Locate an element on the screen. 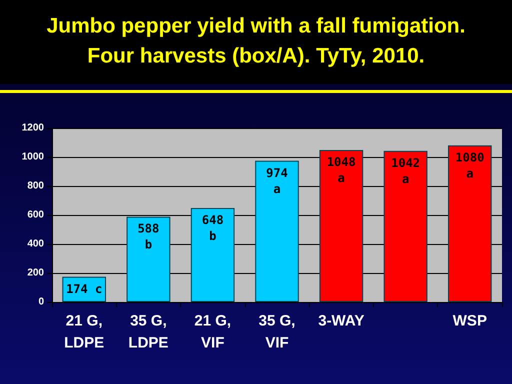 This screenshot has height=384, width=512. chart-title: Jumbo pepper yield with a fall fumigation. Four harvests (box/A). TyTy, 2010. is located at coordinates (256, 41).